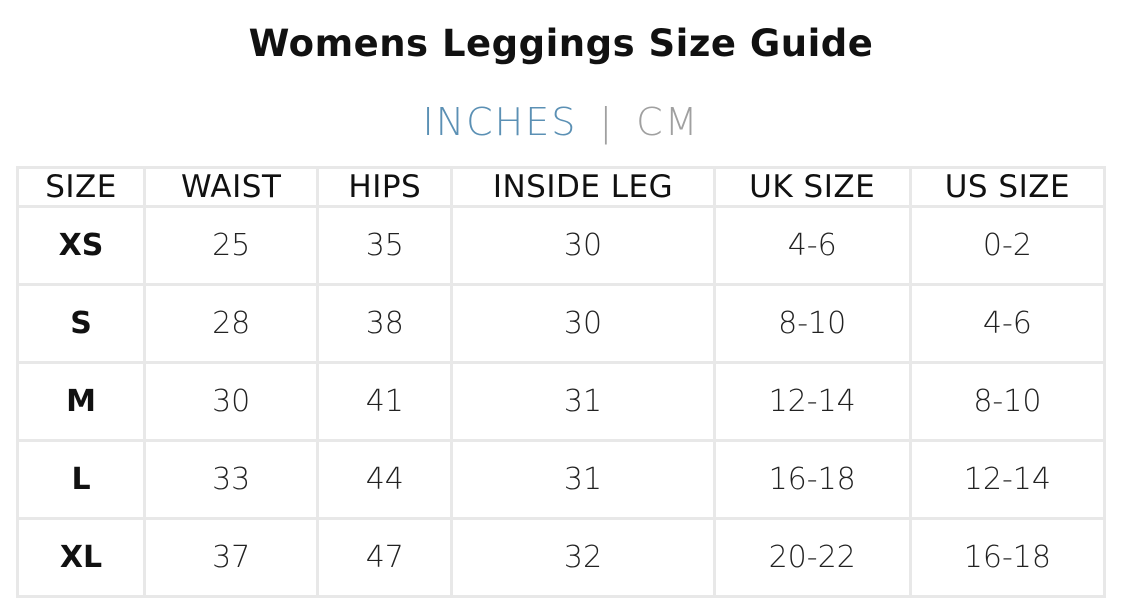  What do you see at coordinates (231, 479) in the screenshot?
I see `table-cell: 33` at bounding box center [231, 479].